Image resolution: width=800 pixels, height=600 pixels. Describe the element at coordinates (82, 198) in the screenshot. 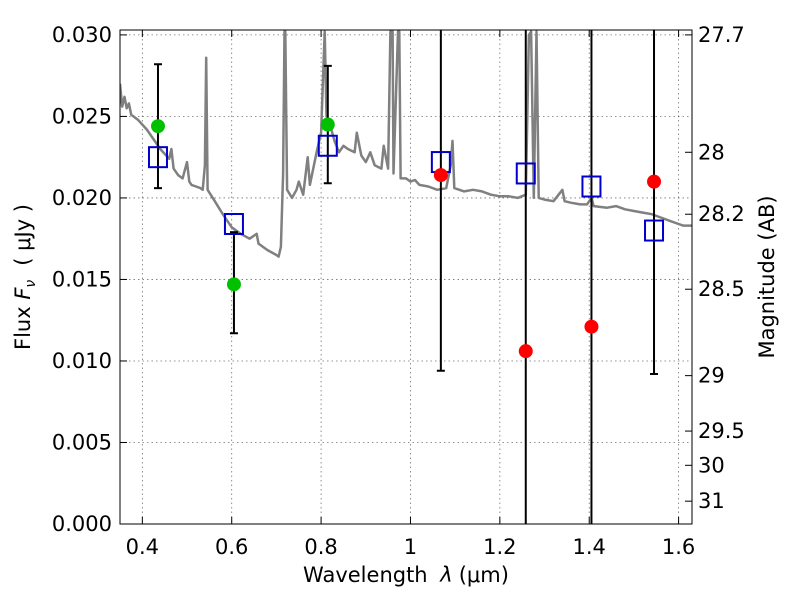

I see `y-tick-label: 0.020` at that location.